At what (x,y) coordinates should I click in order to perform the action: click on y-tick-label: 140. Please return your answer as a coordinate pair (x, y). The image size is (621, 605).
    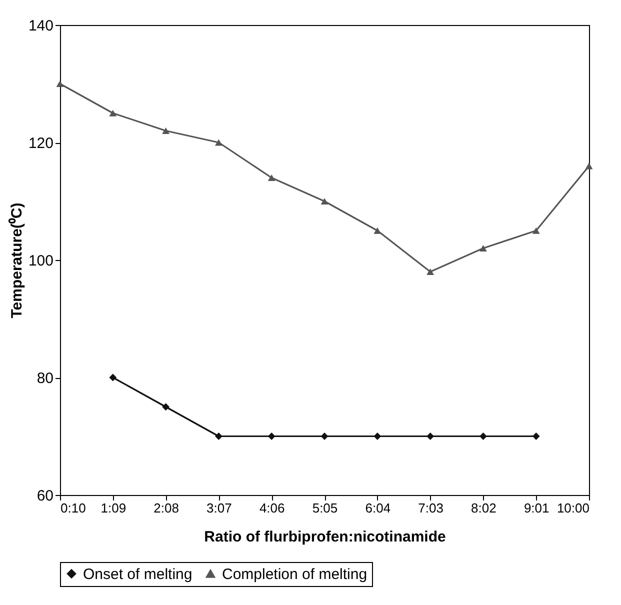
    Looking at the image, I should click on (41, 26).